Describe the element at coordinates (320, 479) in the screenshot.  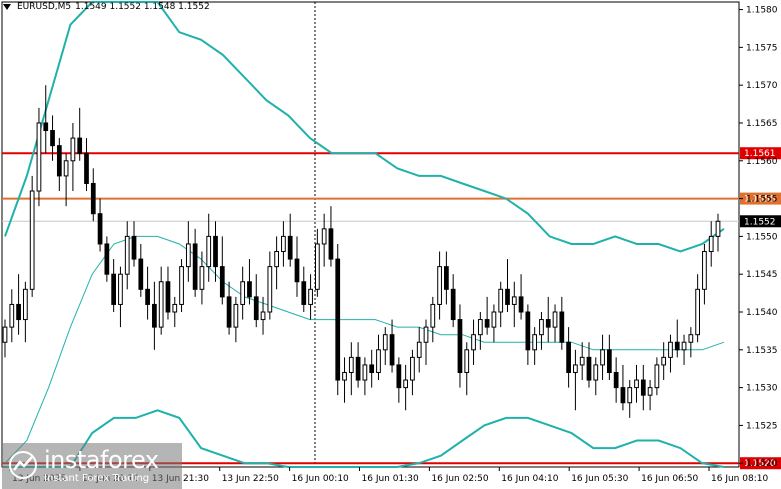
I see `time-tick-label: 16 Jun 00:10` at that location.